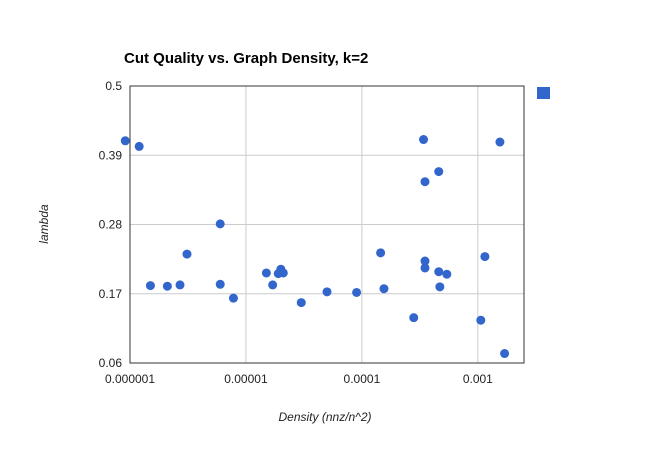 Image resolution: width=648 pixels, height=449 pixels. What do you see at coordinates (246, 58) in the screenshot?
I see `chart-title: Cut Quality vs. Graph Density, k=2` at bounding box center [246, 58].